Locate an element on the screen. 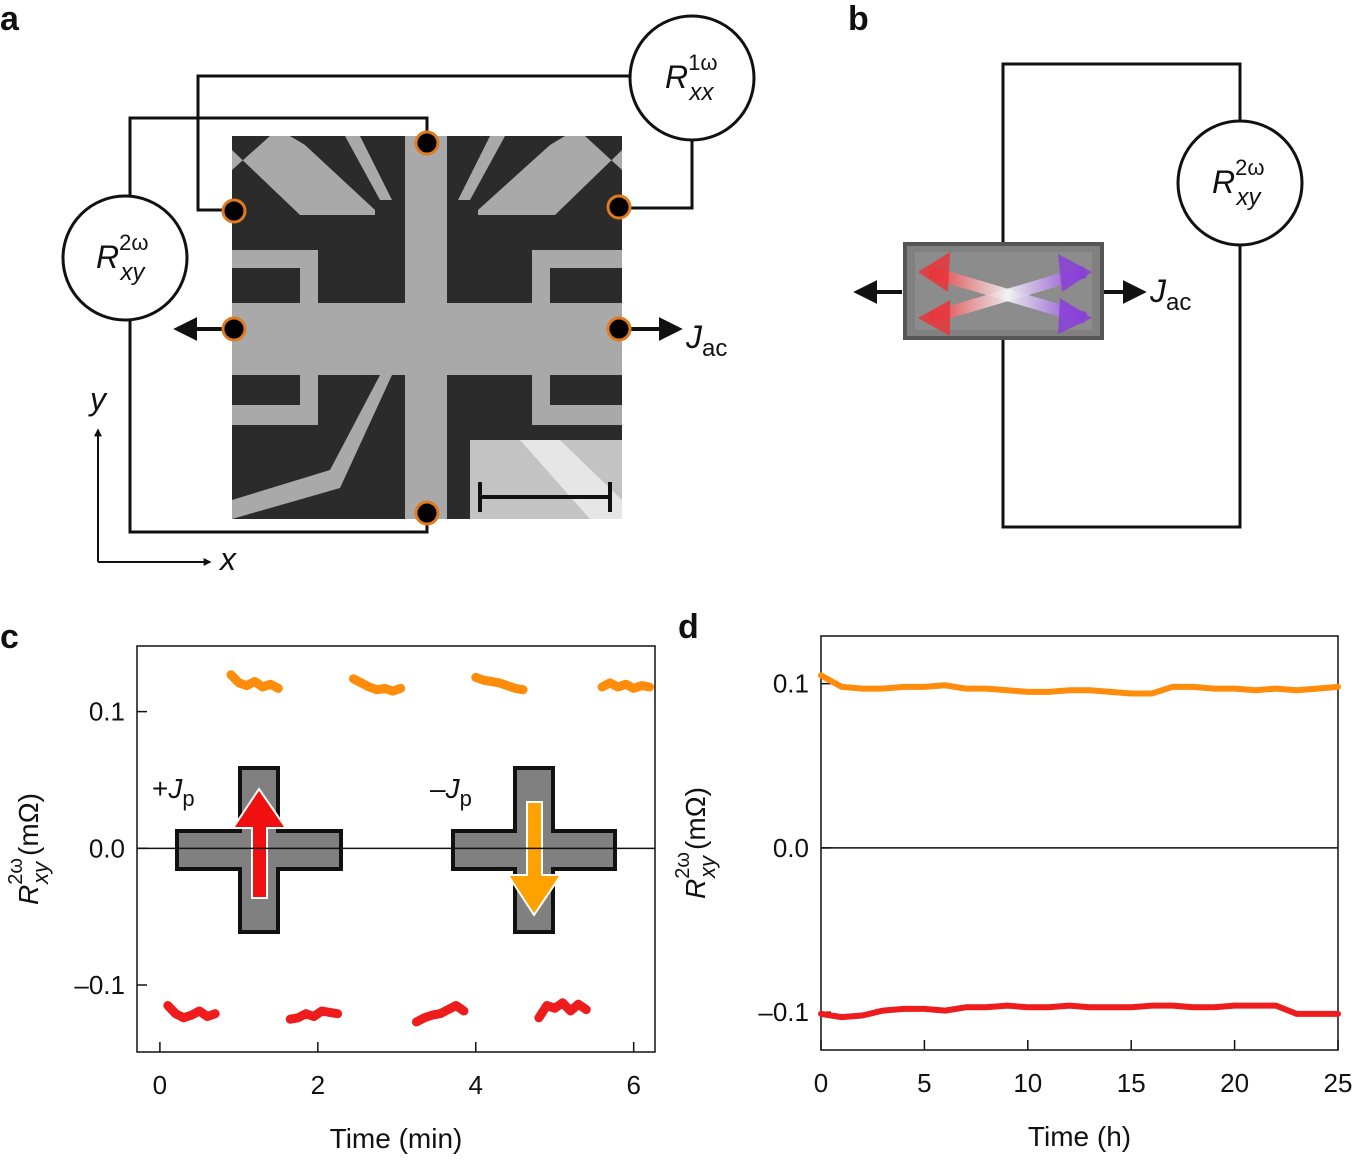 Image resolution: width=1356 pixels, height=1164 pixels. sub: xx is located at coordinates (702, 92).